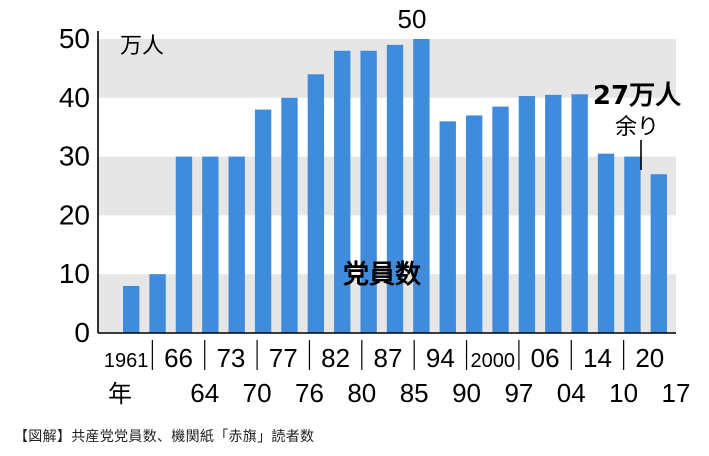 This screenshot has height=456, width=709. I want to click on x-tick-label-upper: 14, so click(597, 358).